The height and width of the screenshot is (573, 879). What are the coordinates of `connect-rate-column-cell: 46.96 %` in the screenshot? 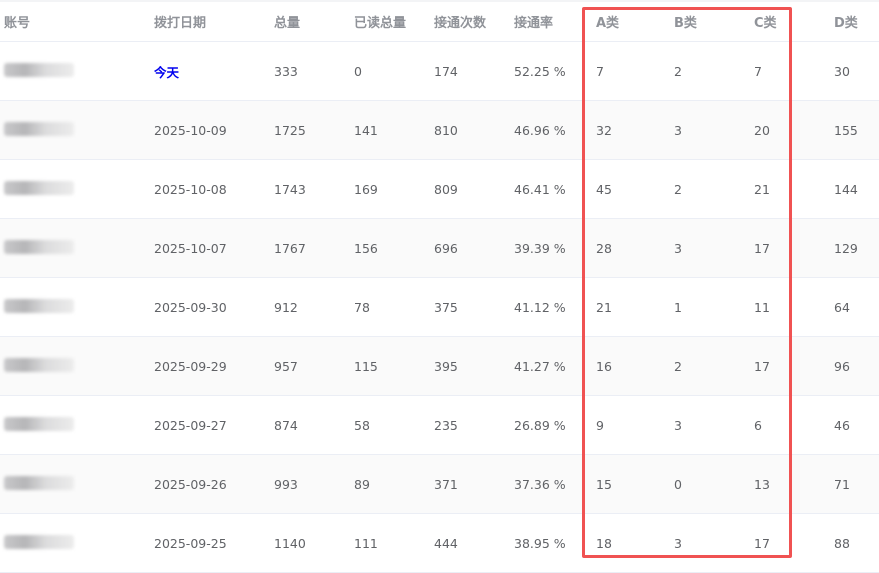 It's located at (555, 130).